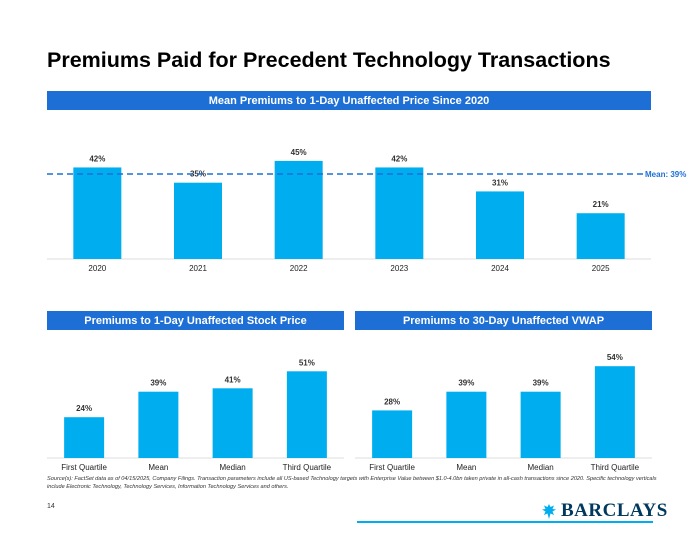 This screenshot has height=542, width=700. Describe the element at coordinates (392, 401) in the screenshot. I see `data-label: 28%` at that location.